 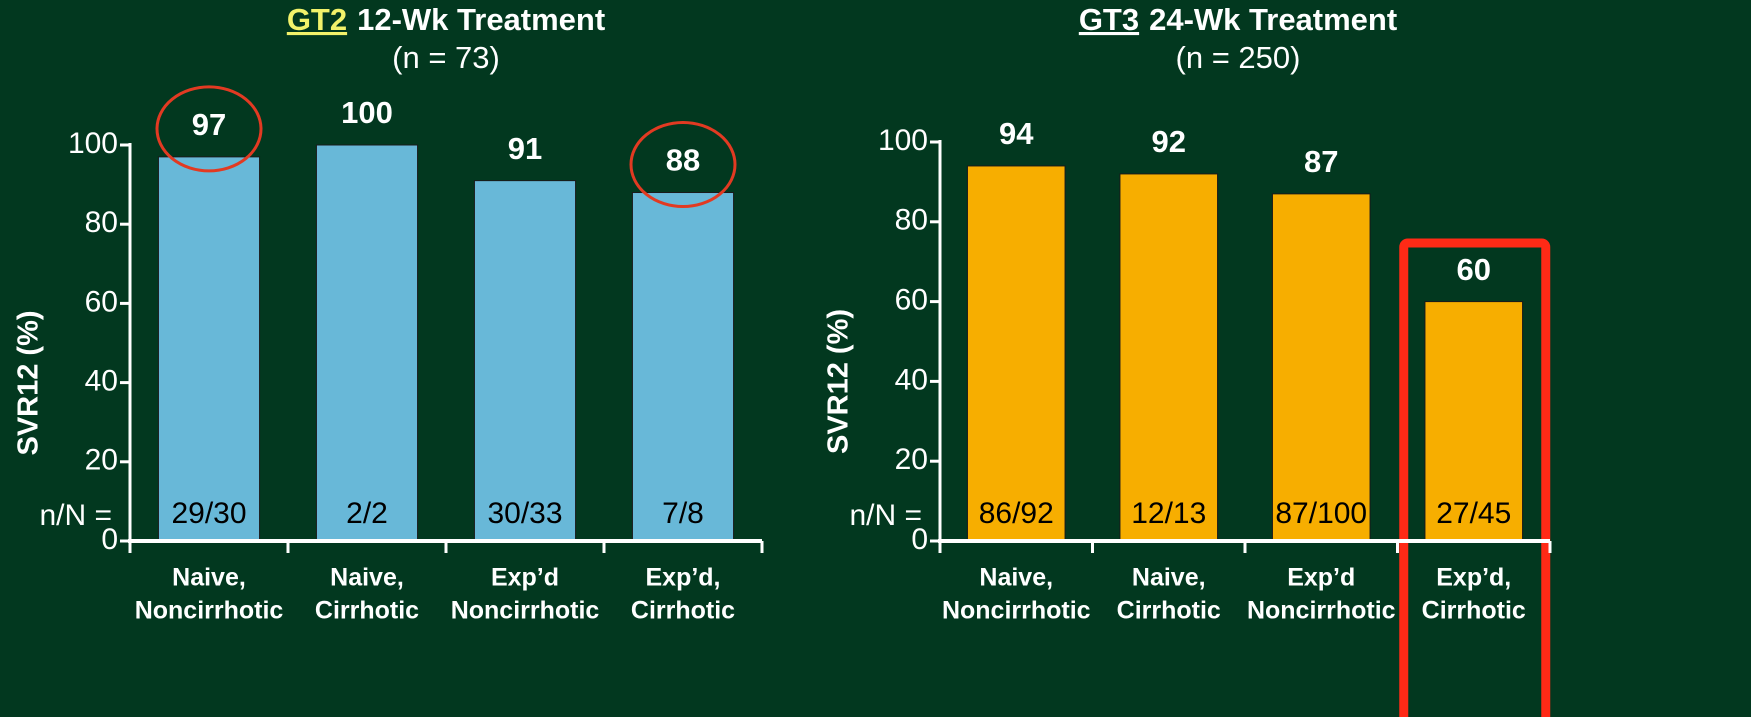 I want to click on genotype: GT3, so click(x=1109, y=19).